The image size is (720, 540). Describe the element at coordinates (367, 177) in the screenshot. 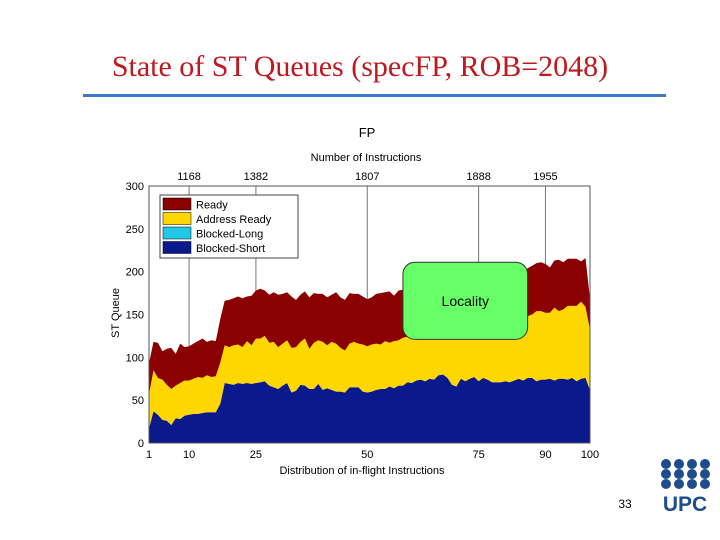

I see `top-tick-label-1807: 1807` at that location.